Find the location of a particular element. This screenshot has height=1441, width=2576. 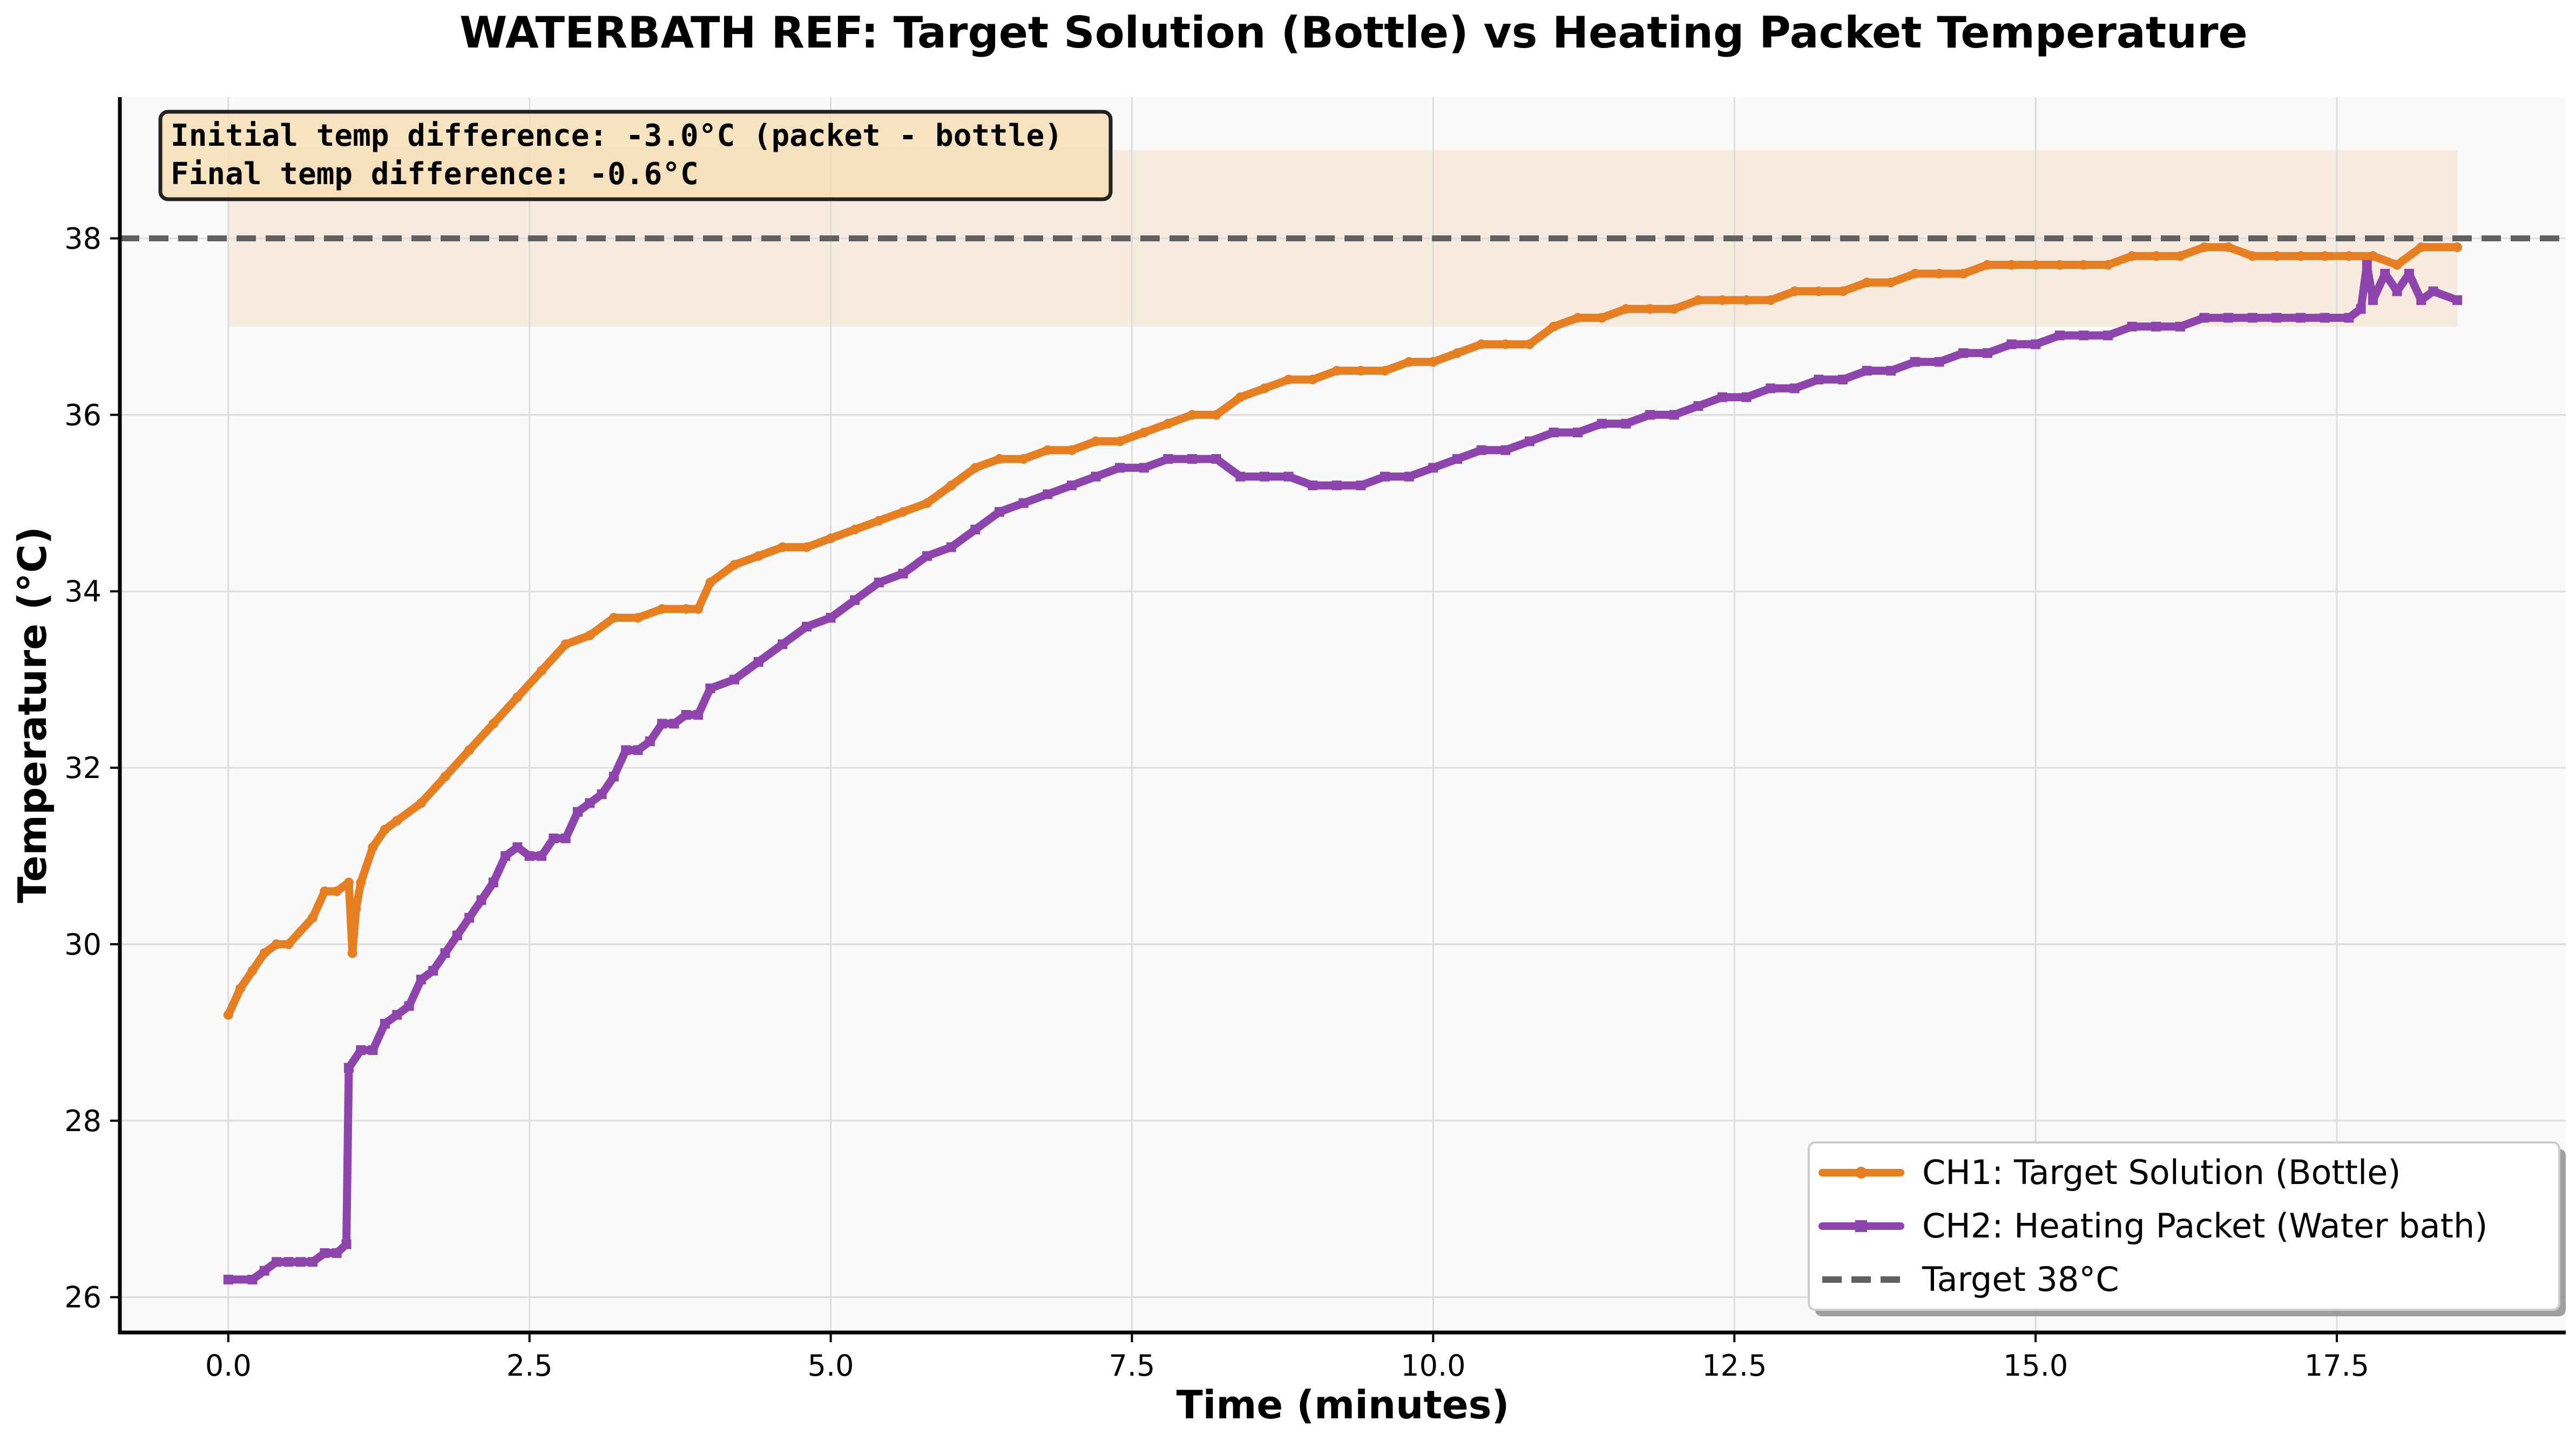

legend-marker-ch1 is located at coordinates (1861, 1173).